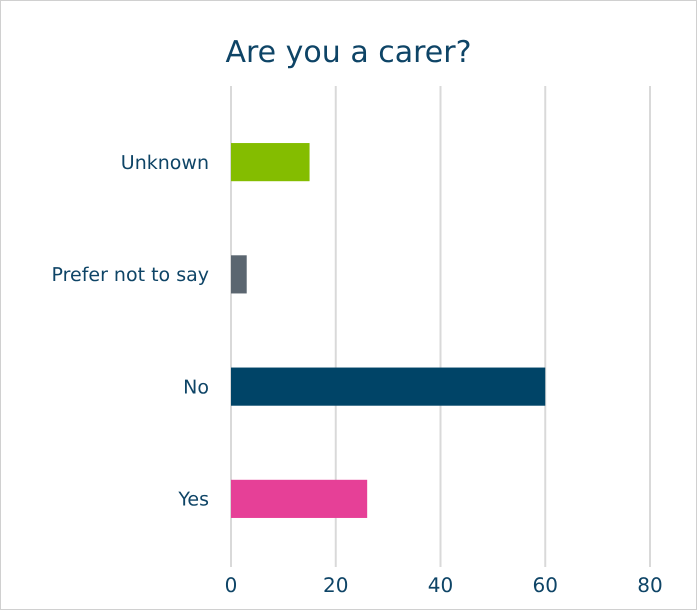 The image size is (697, 610). Describe the element at coordinates (545, 585) in the screenshot. I see `x-tick-label: 60` at that location.